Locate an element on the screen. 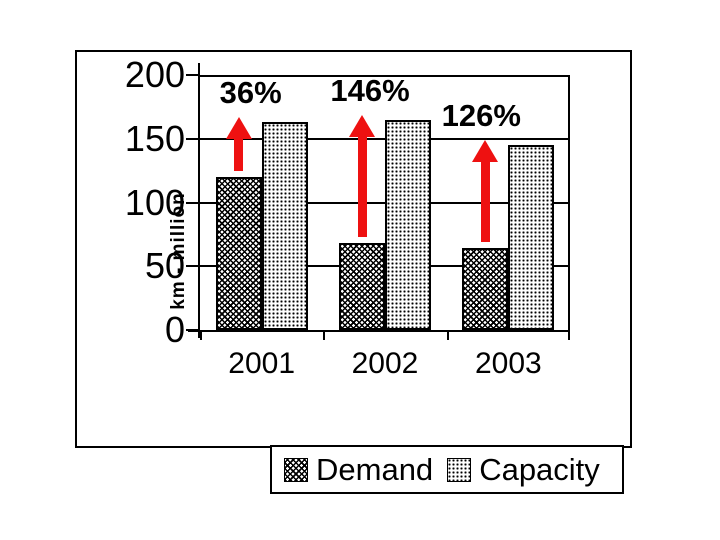 This screenshot has width=720, height=540. legend-swatch-capacity is located at coordinates (459, 469).